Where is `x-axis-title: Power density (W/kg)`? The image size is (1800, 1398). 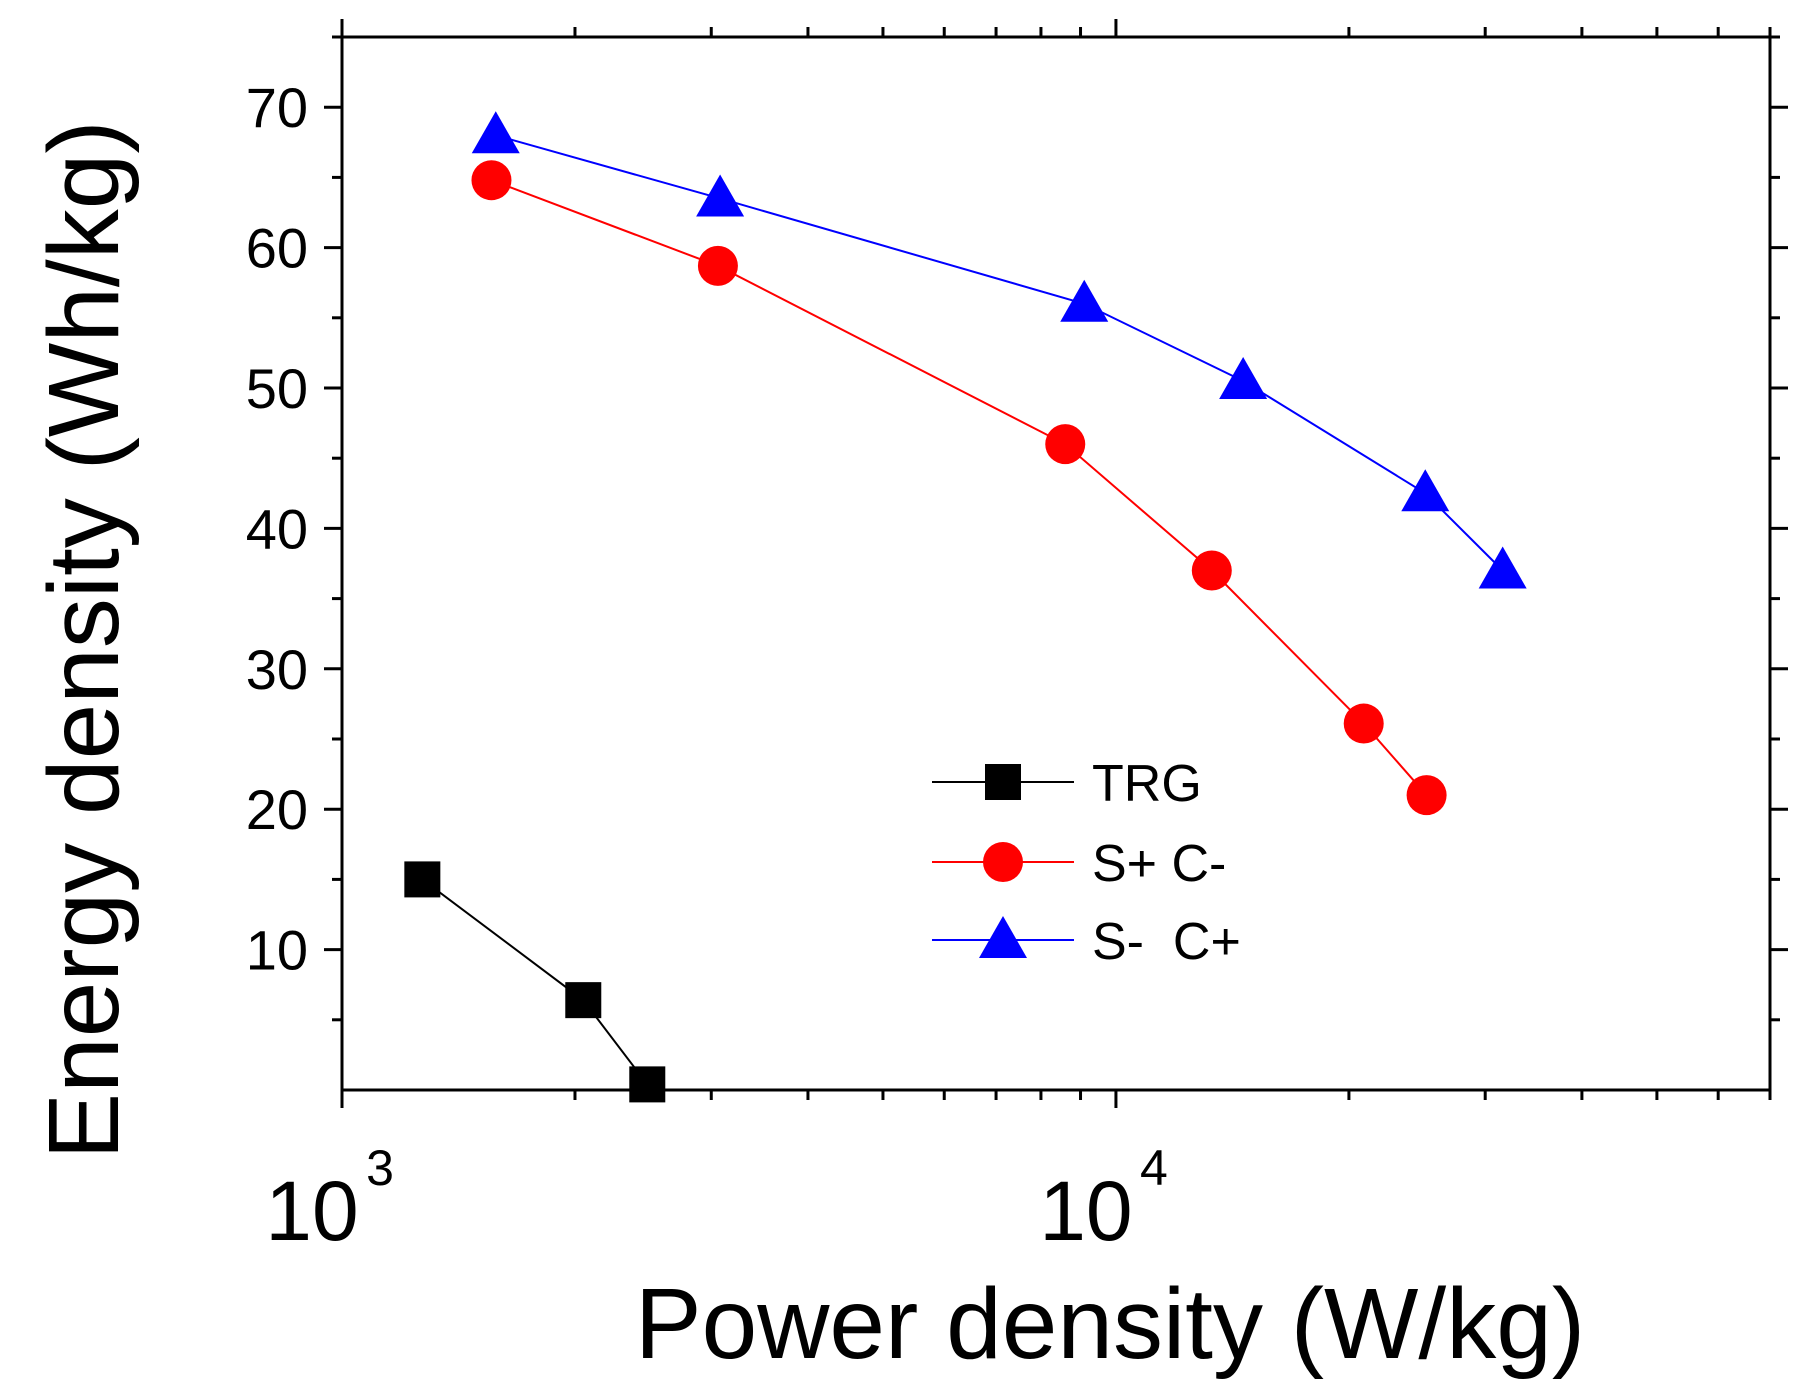 x-axis-title: Power density (W/kg) is located at coordinates (1110, 1324).